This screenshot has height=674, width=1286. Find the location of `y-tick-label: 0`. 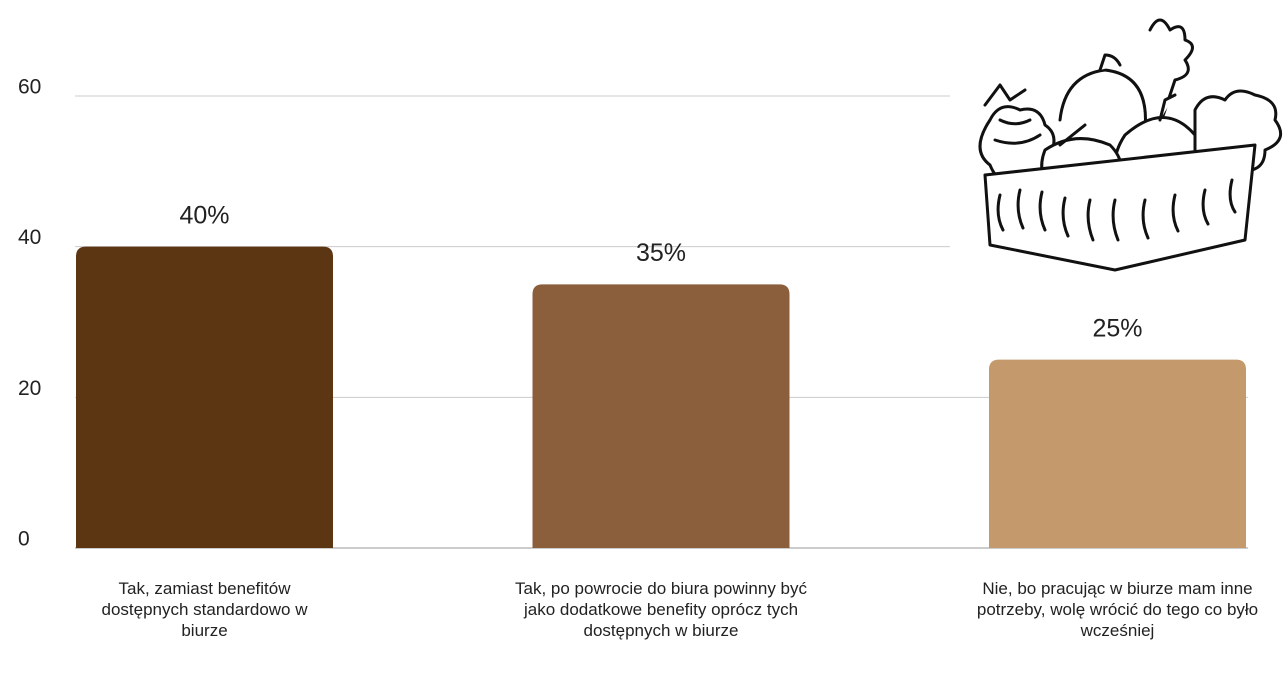

y-tick-label: 0 is located at coordinates (24, 539).